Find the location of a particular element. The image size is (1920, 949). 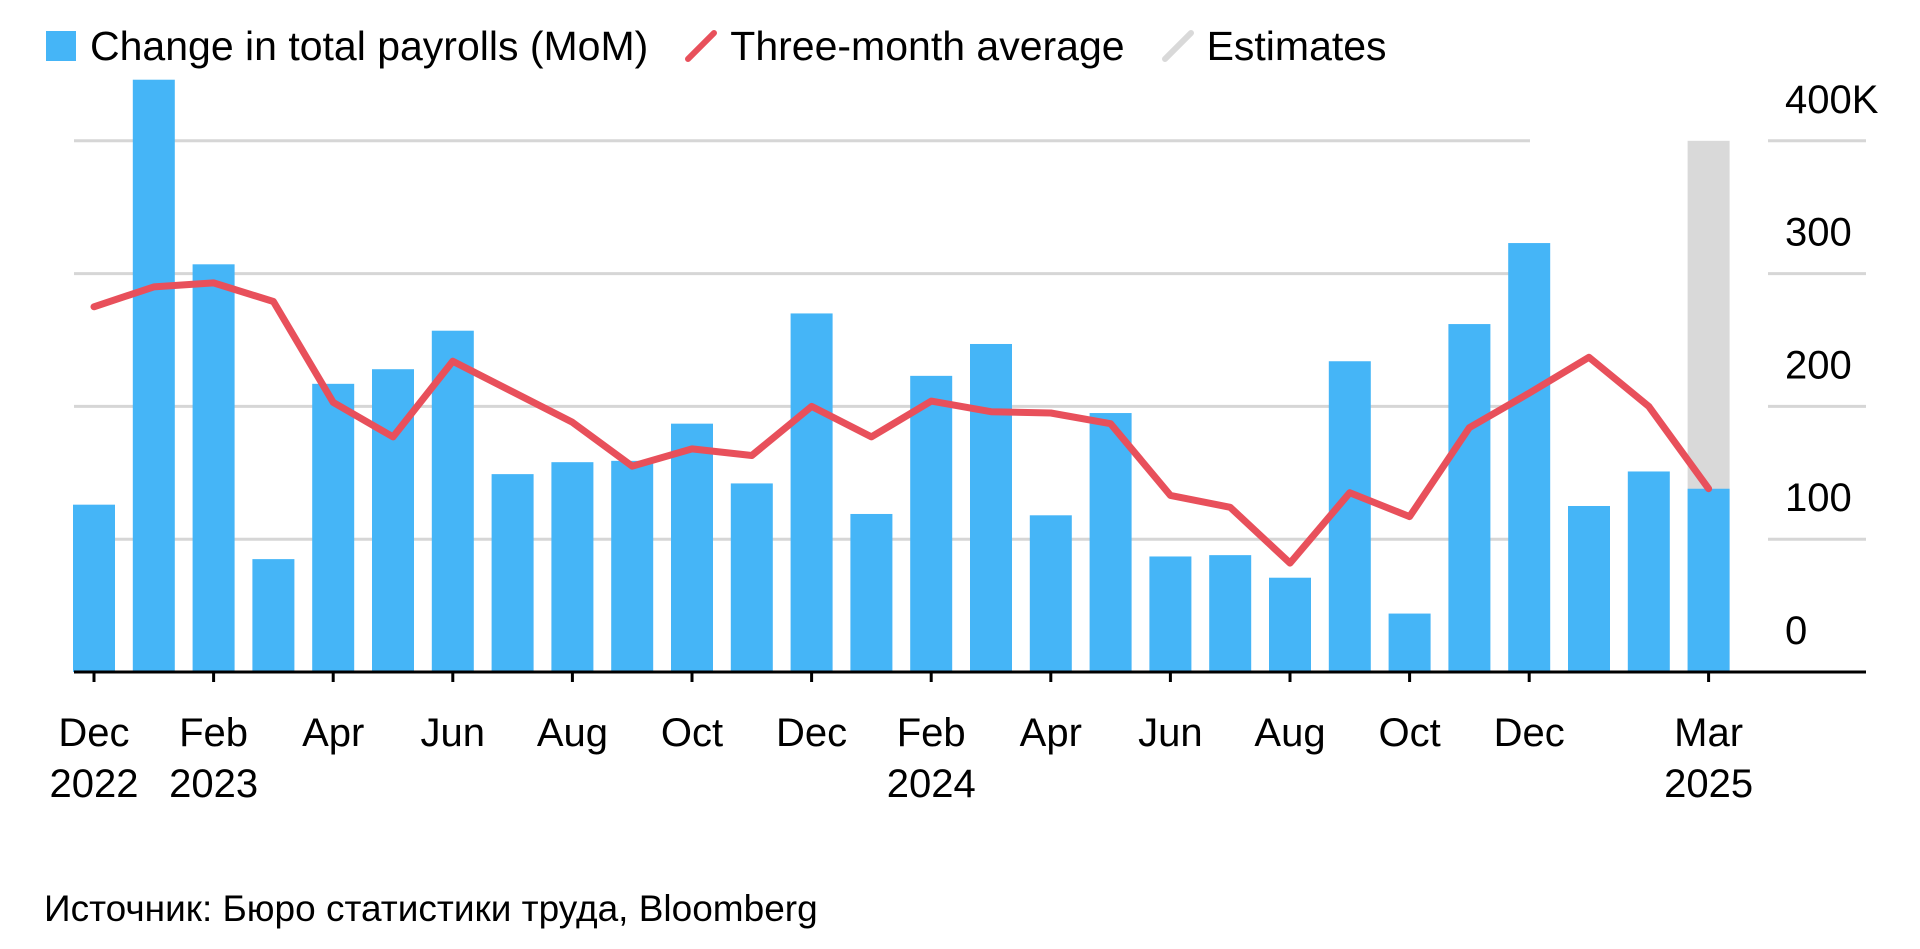

y-tick-label: 300 is located at coordinates (1818, 233).